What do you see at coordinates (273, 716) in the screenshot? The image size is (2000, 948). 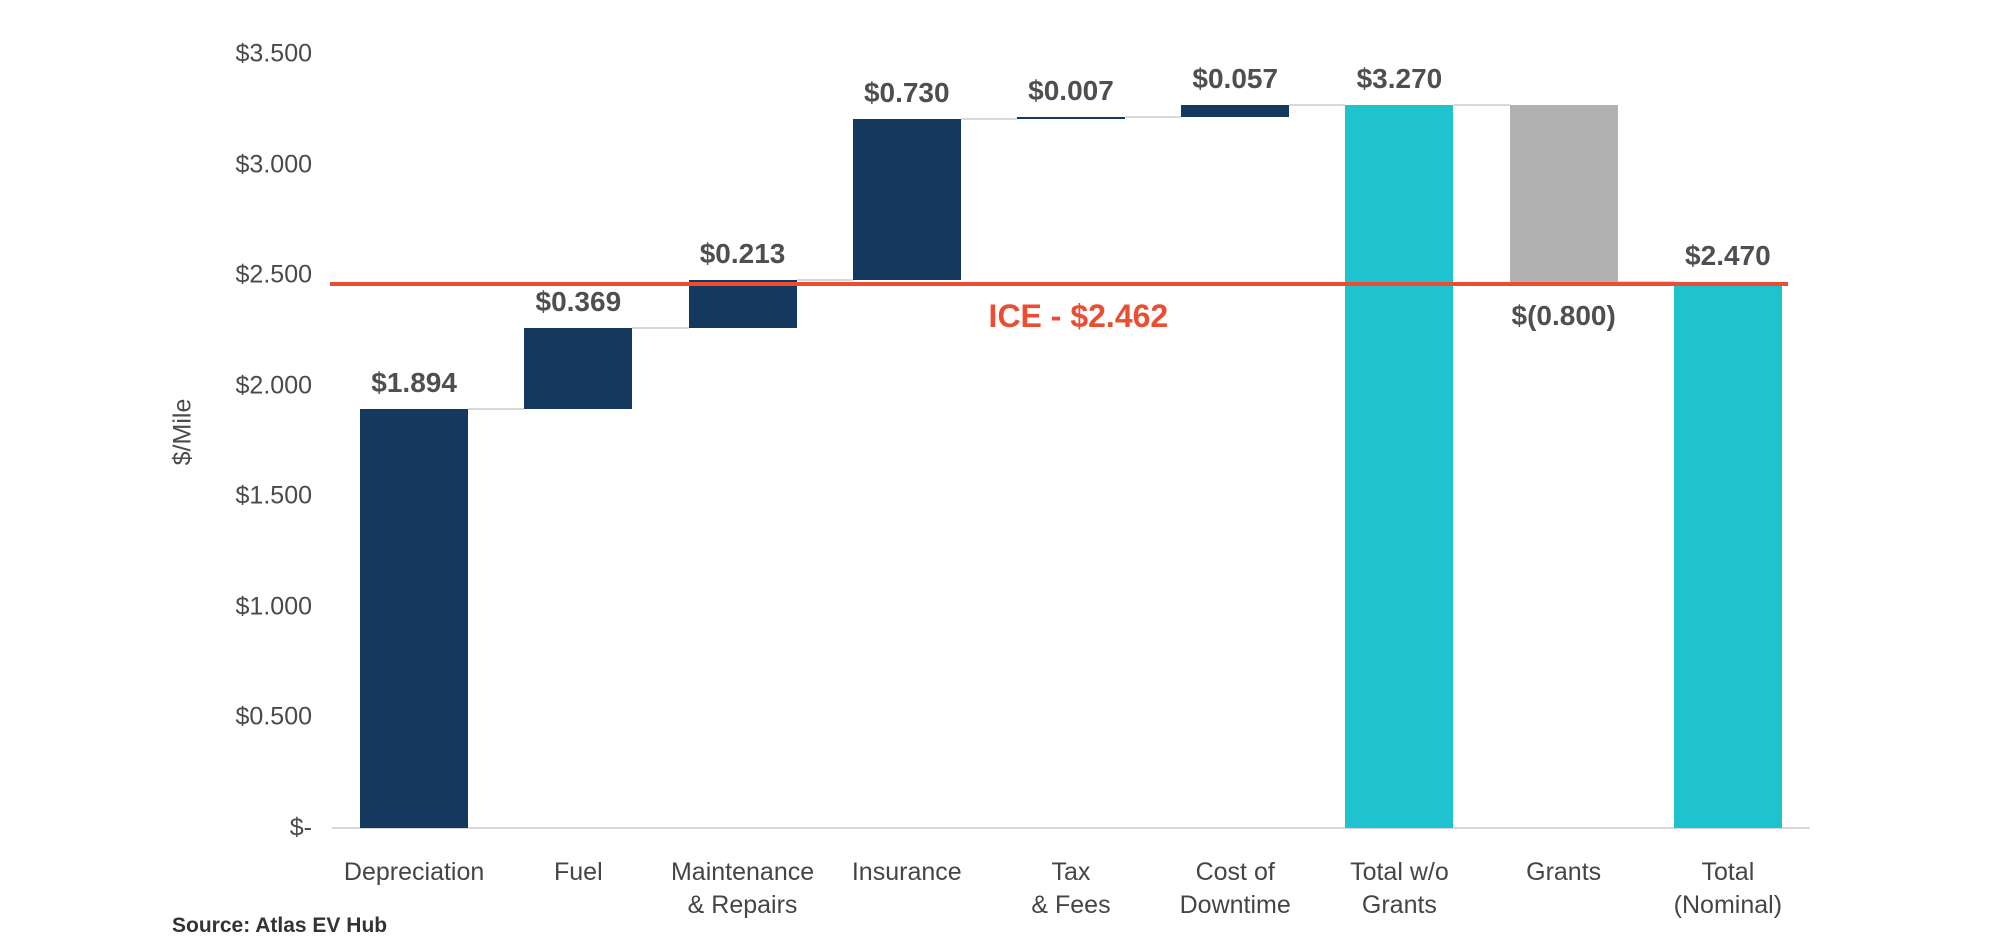 I see `y-tick-label: $0.500` at bounding box center [273, 716].